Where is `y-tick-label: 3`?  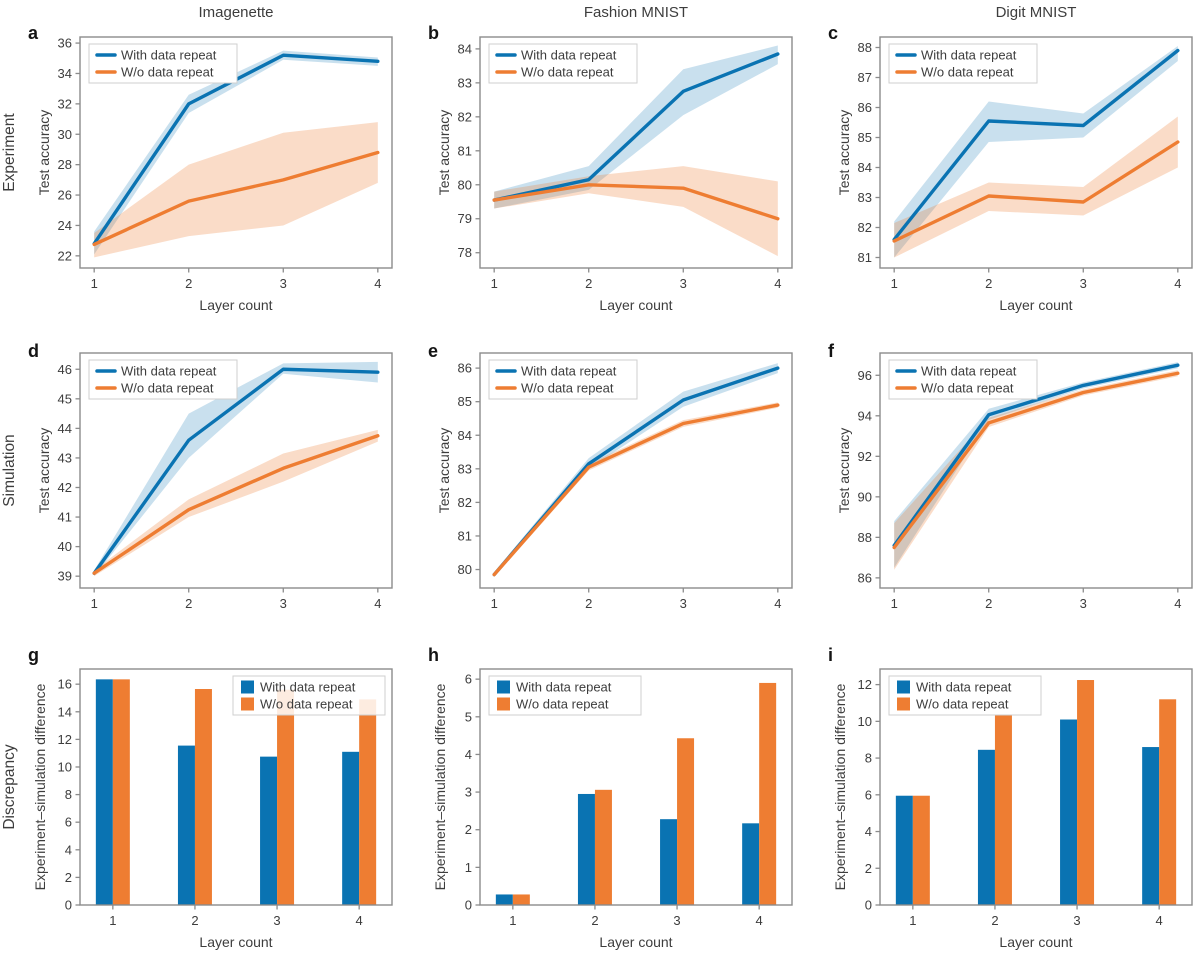 y-tick-label: 3 is located at coordinates (468, 792).